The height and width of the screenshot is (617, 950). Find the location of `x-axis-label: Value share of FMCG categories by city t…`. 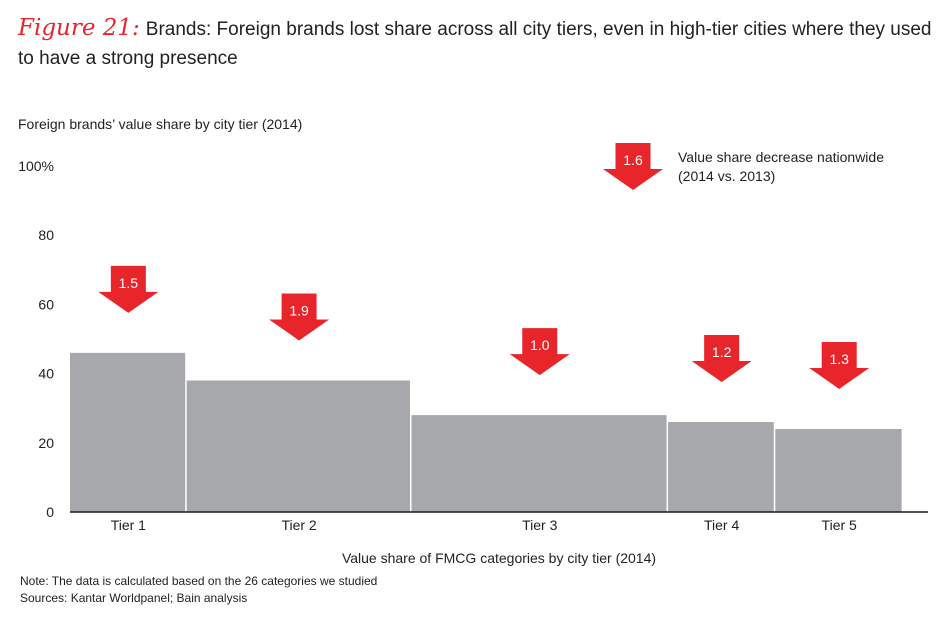

x-axis-label: Value share of FMCG categories by city t… is located at coordinates (499, 558).